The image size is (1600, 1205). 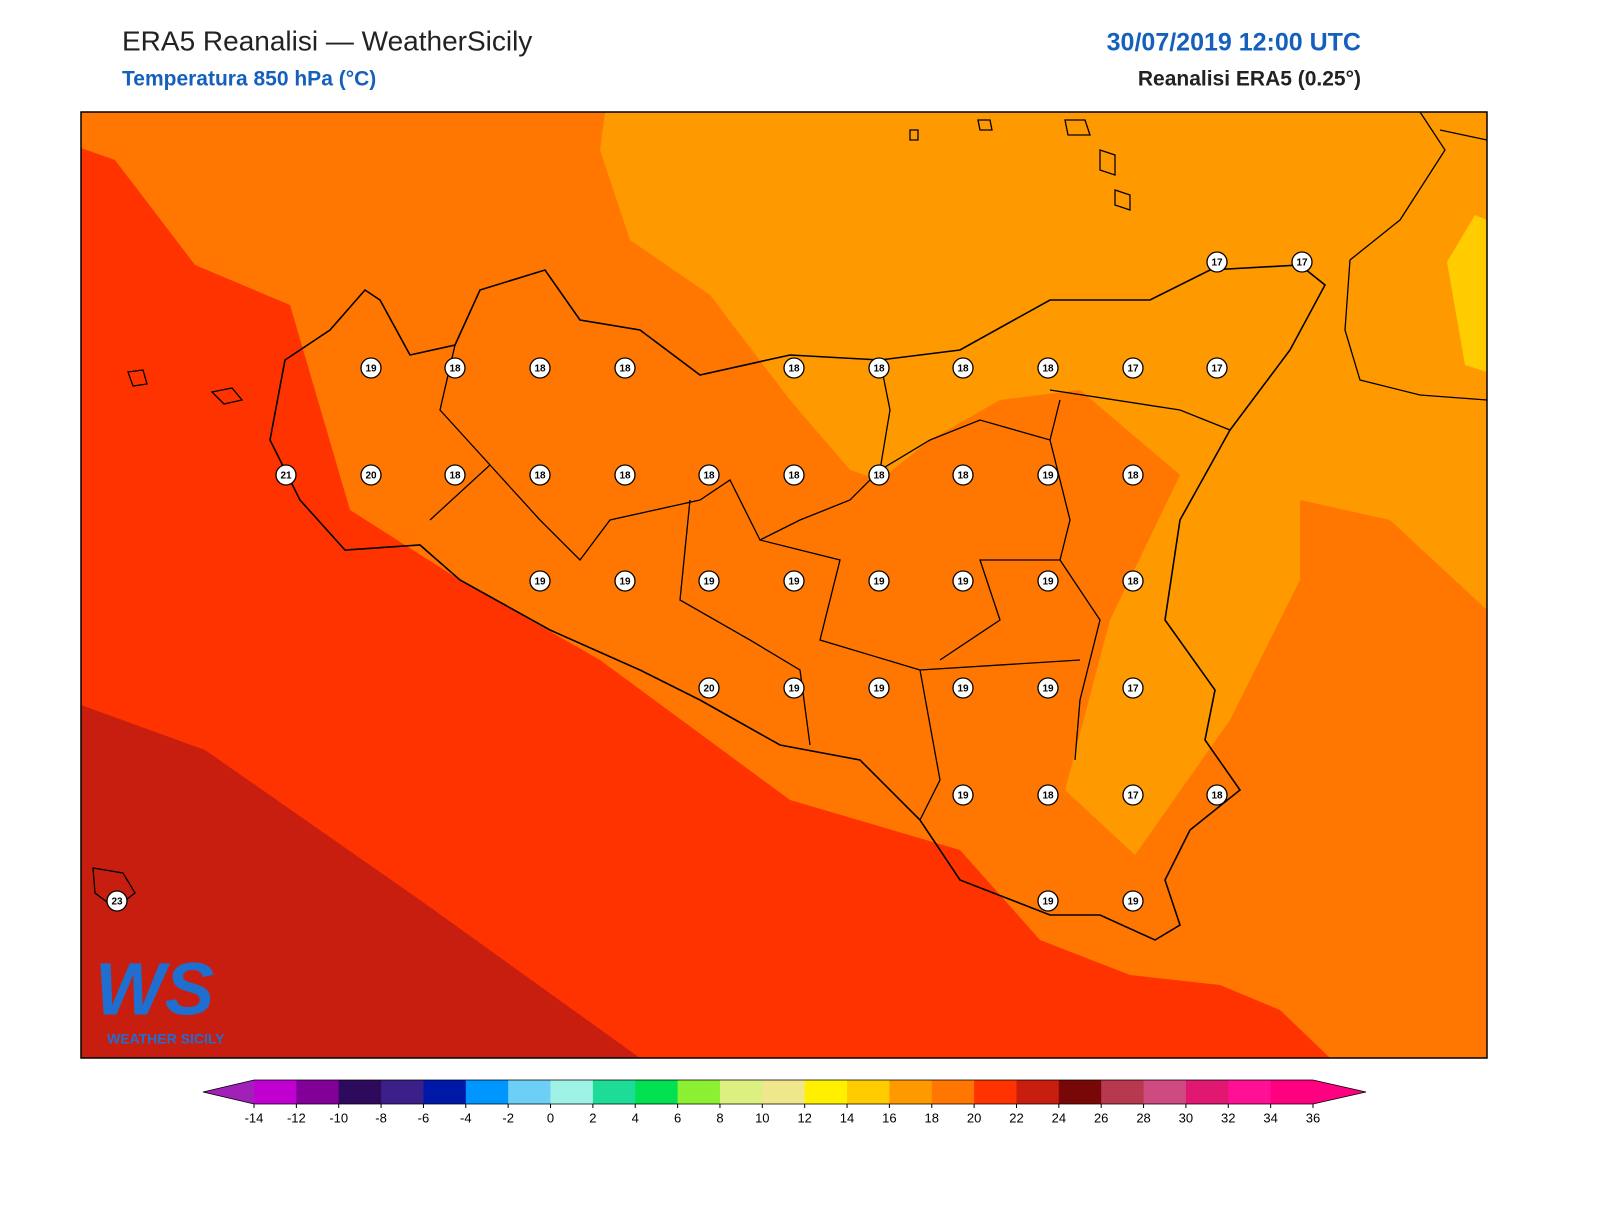 What do you see at coordinates (804, 1117) in the screenshot?
I see `colorbar-tick-label: 12` at bounding box center [804, 1117].